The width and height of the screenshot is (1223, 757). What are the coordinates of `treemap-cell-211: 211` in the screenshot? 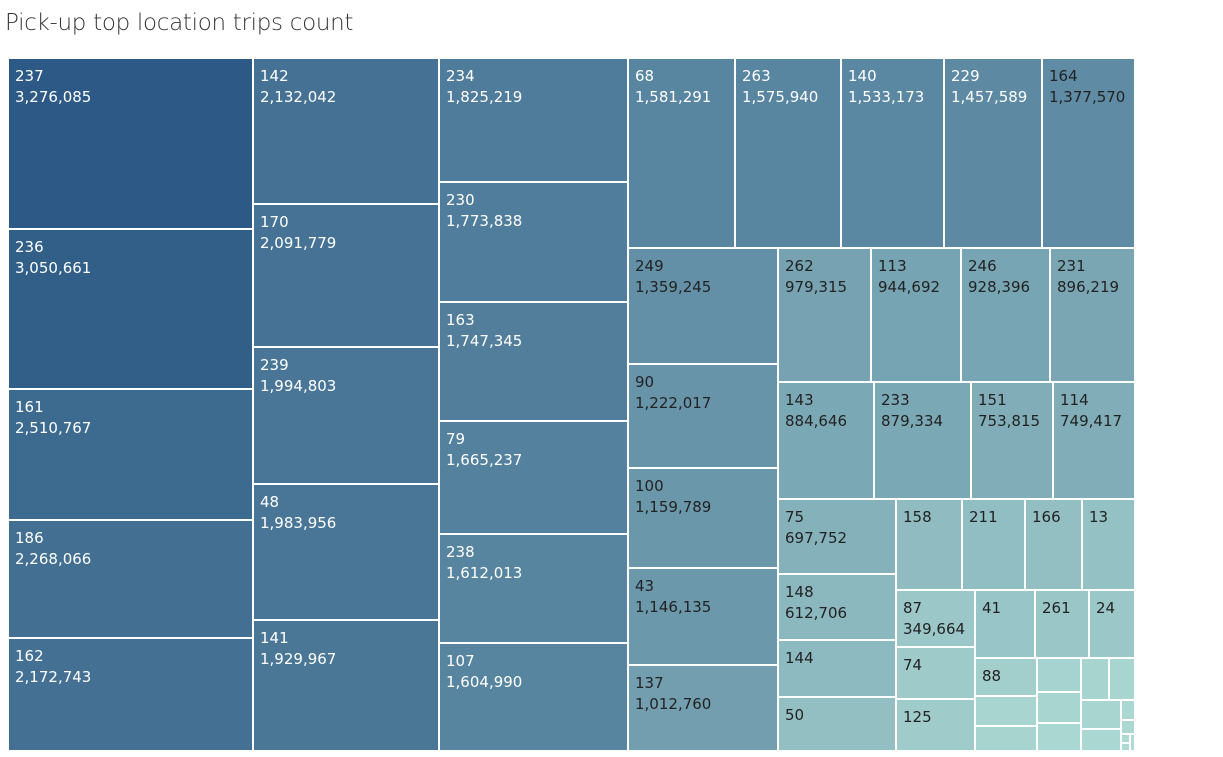 It's located at (993, 544).